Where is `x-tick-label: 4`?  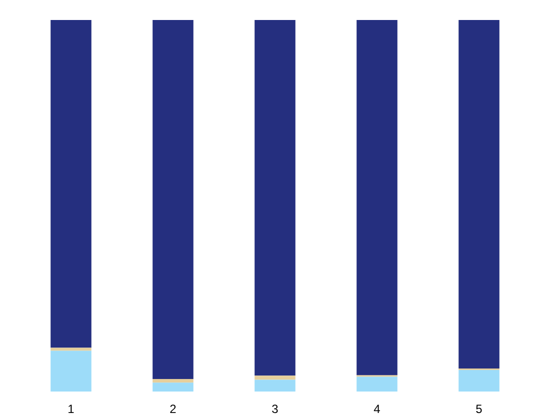 x-tick-label: 4 is located at coordinates (377, 409).